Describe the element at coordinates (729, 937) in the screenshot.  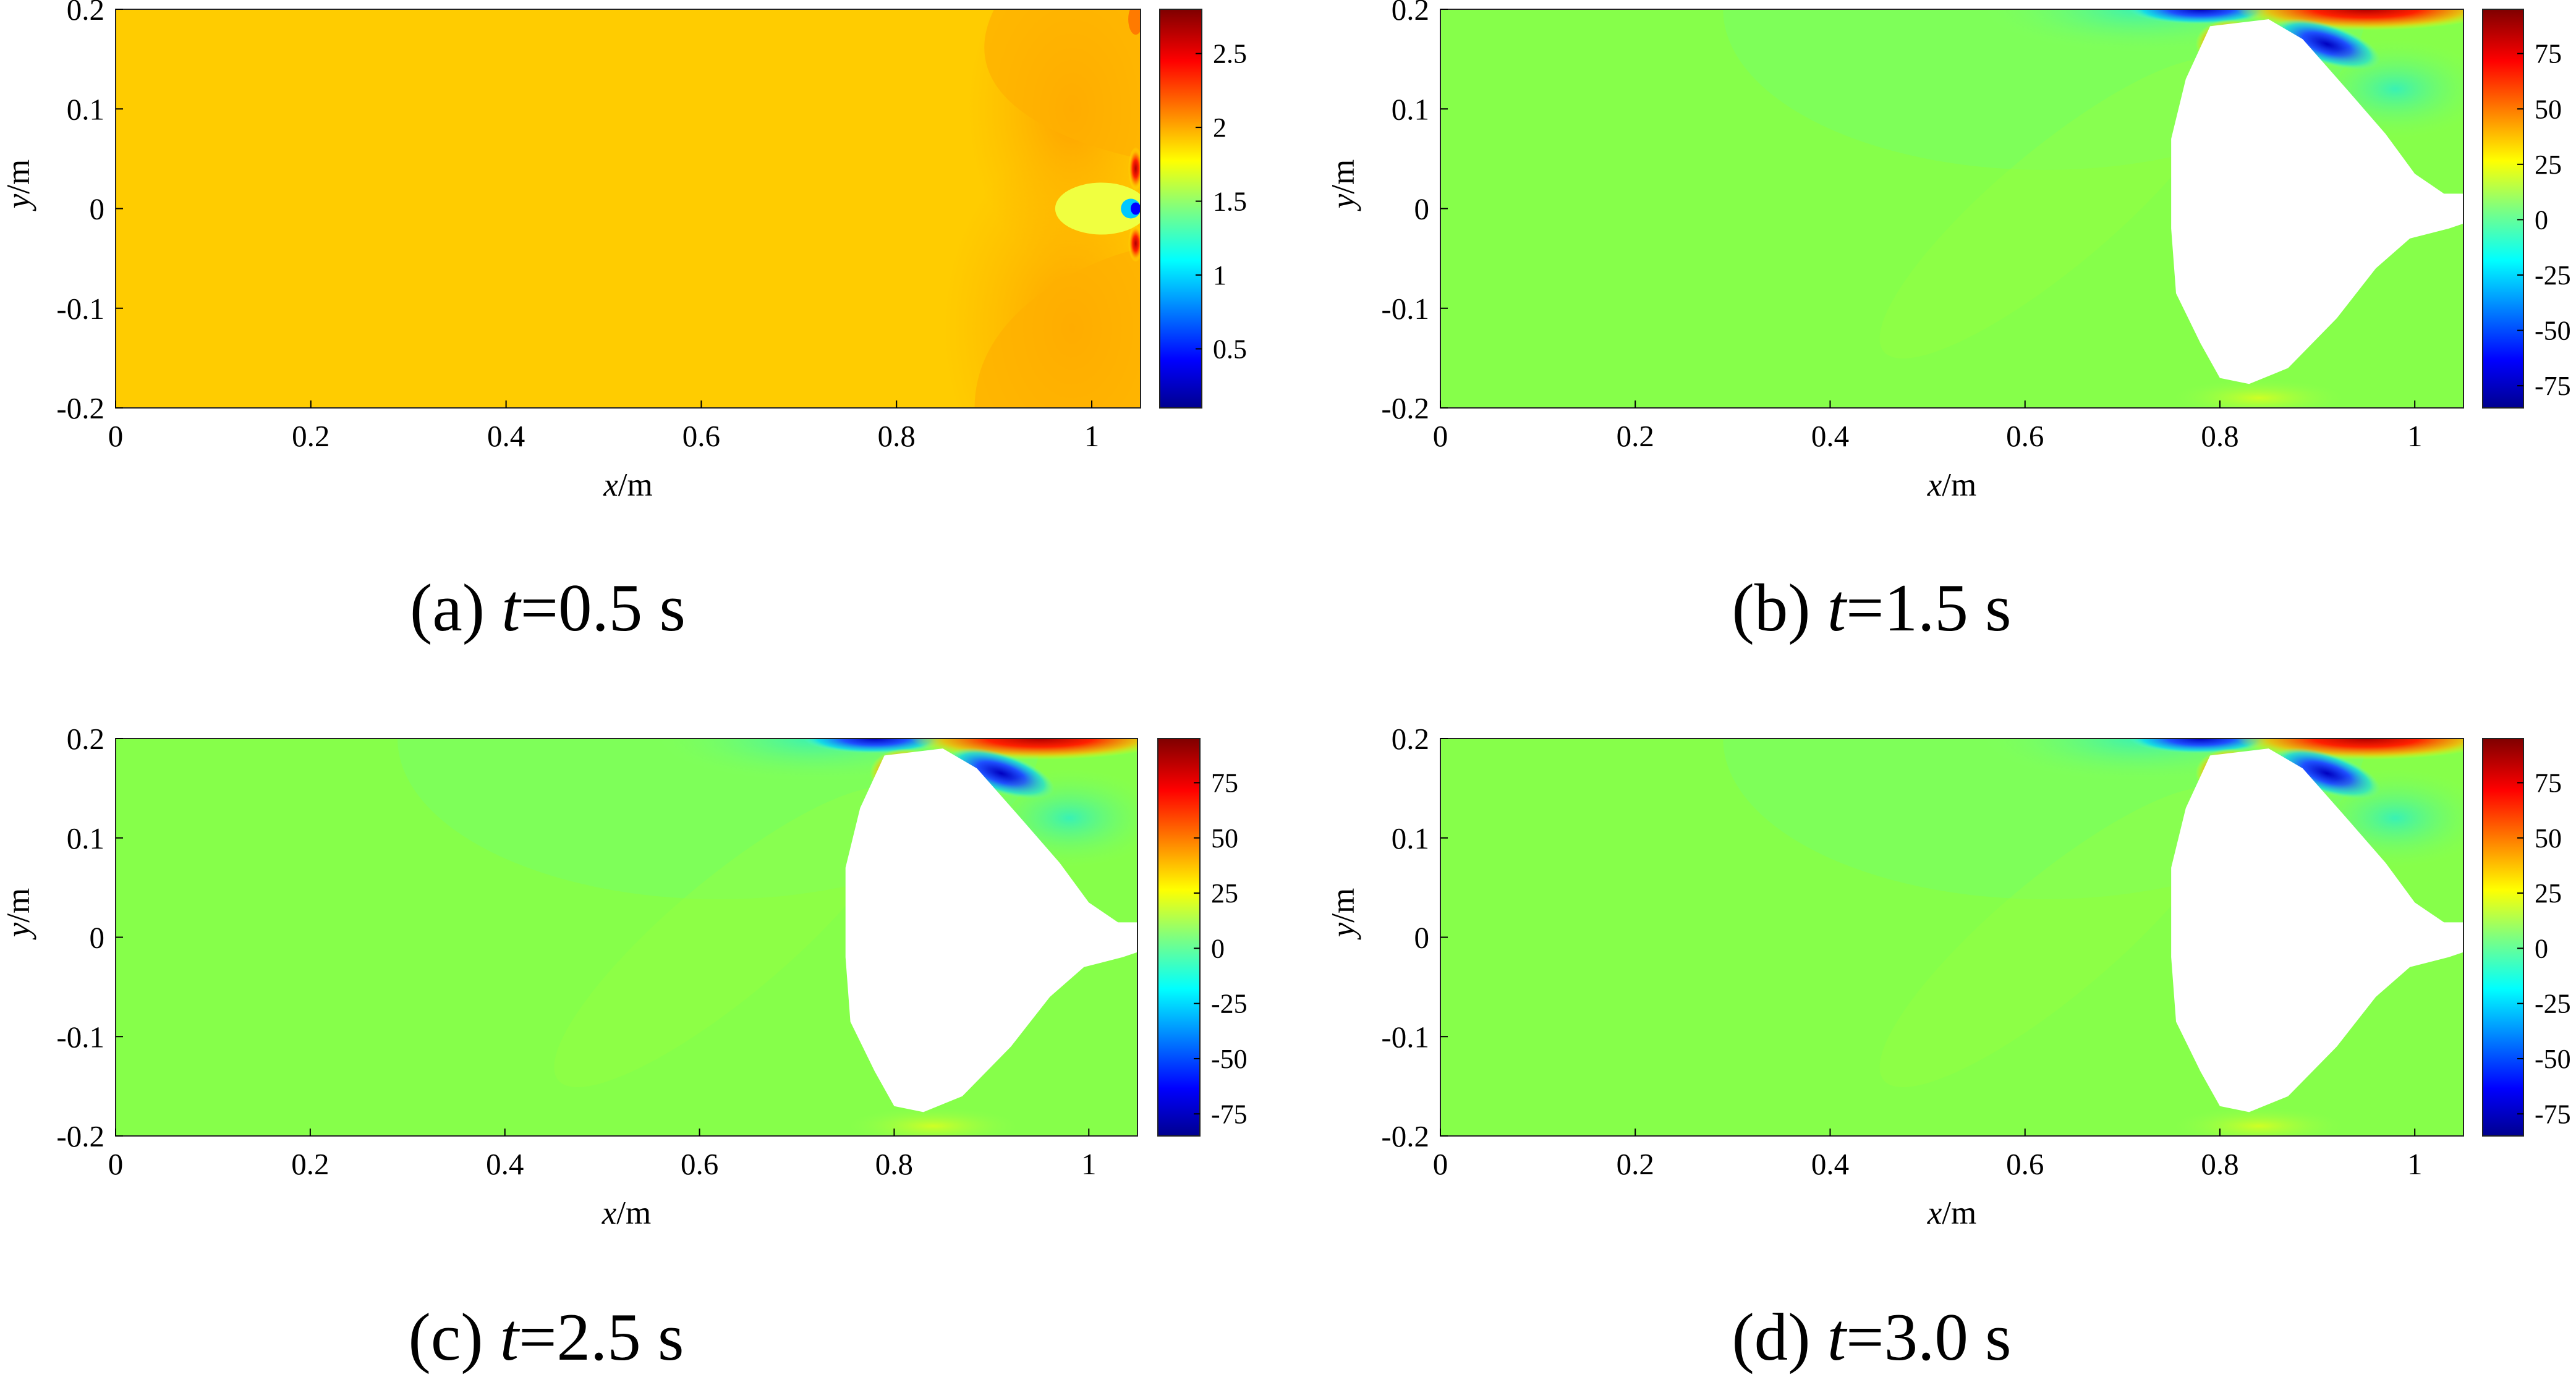
I see `field-band-diag` at that location.